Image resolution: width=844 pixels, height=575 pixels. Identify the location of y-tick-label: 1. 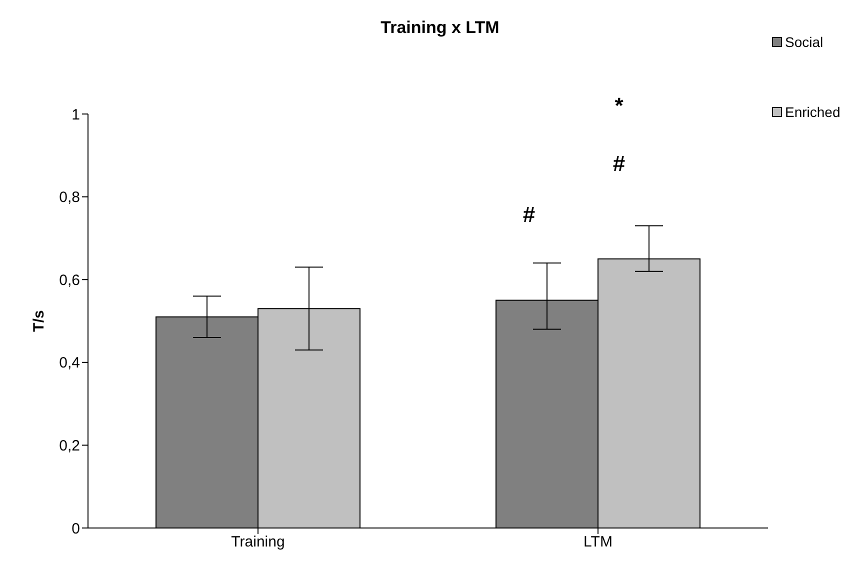
(76, 115).